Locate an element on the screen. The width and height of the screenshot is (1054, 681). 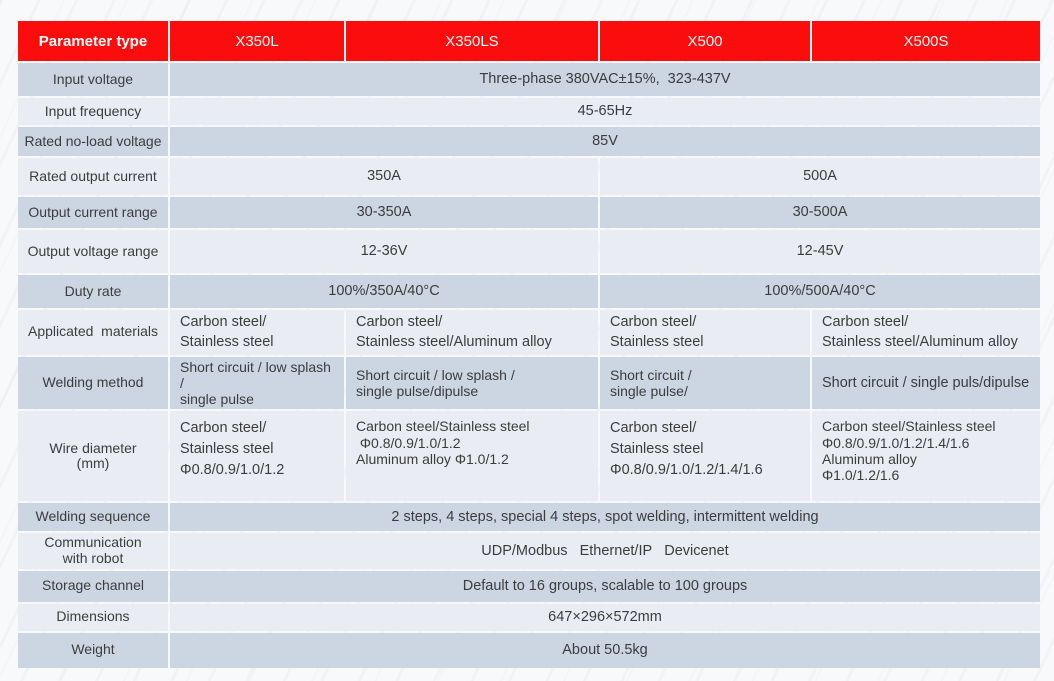
cell-text-line: Rated output current is located at coordinates (93, 175).